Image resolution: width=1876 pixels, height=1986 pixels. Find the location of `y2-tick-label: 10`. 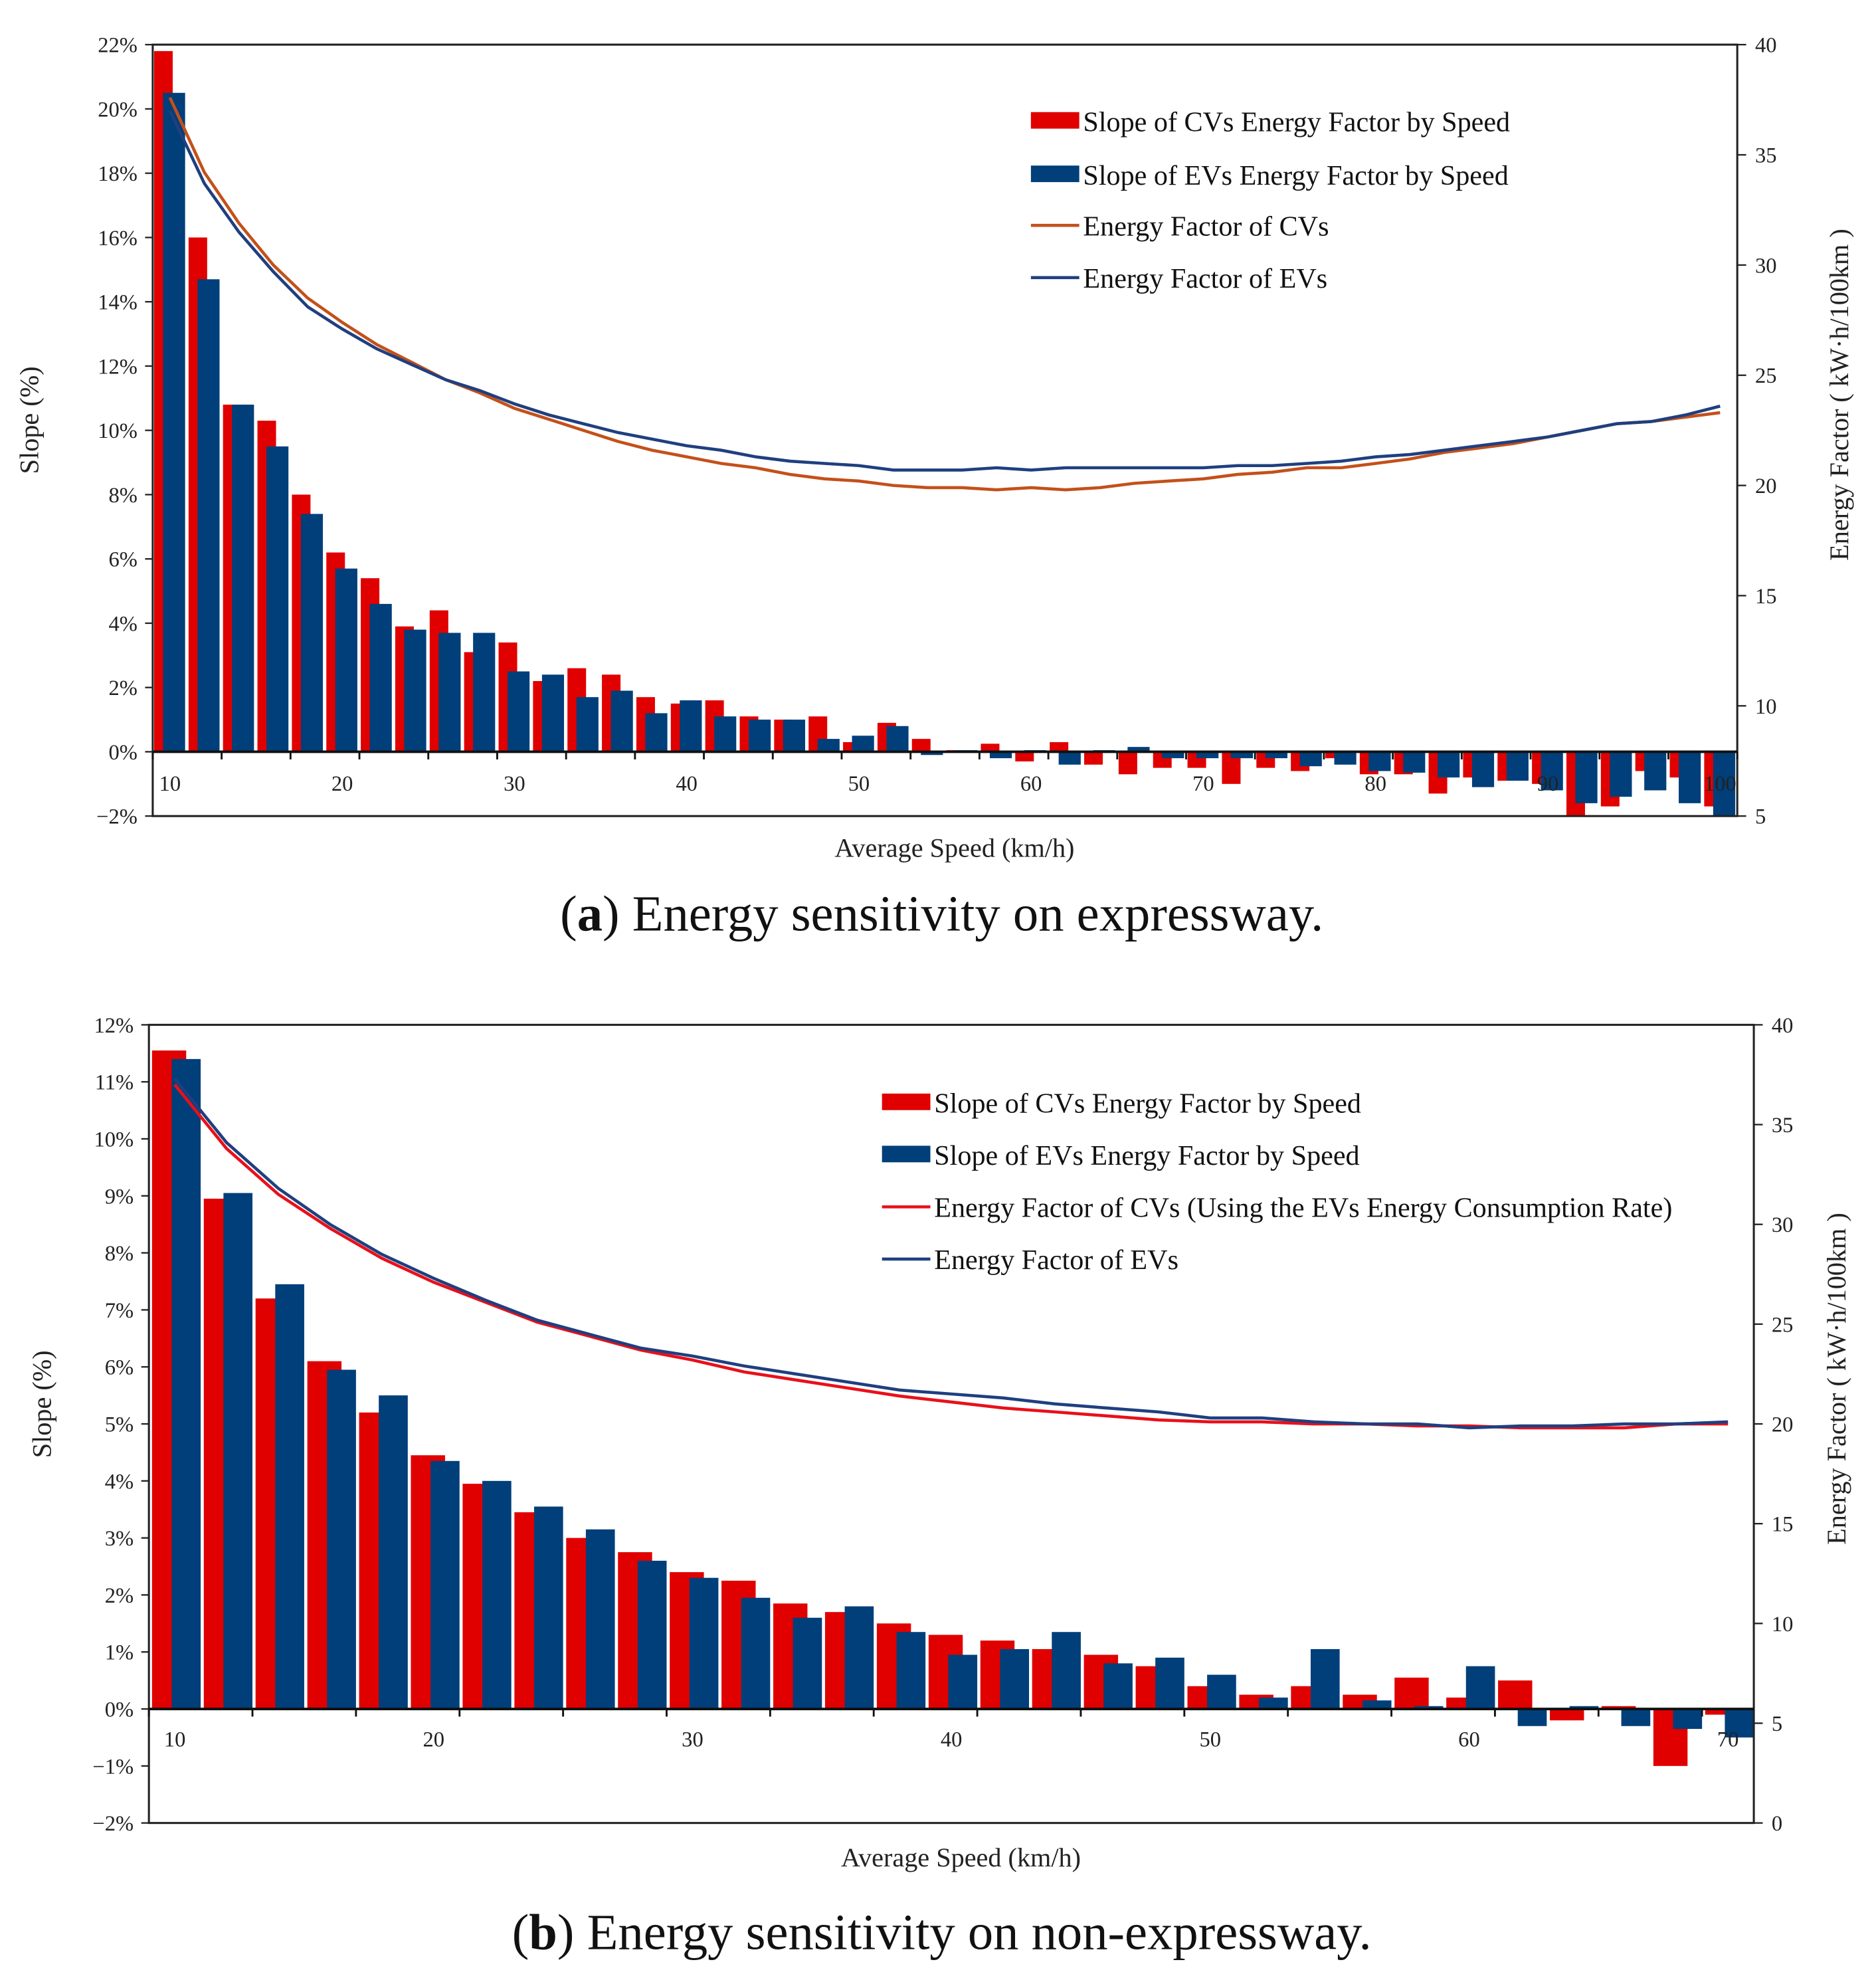

y2-tick-label: 10 is located at coordinates (1783, 1625).